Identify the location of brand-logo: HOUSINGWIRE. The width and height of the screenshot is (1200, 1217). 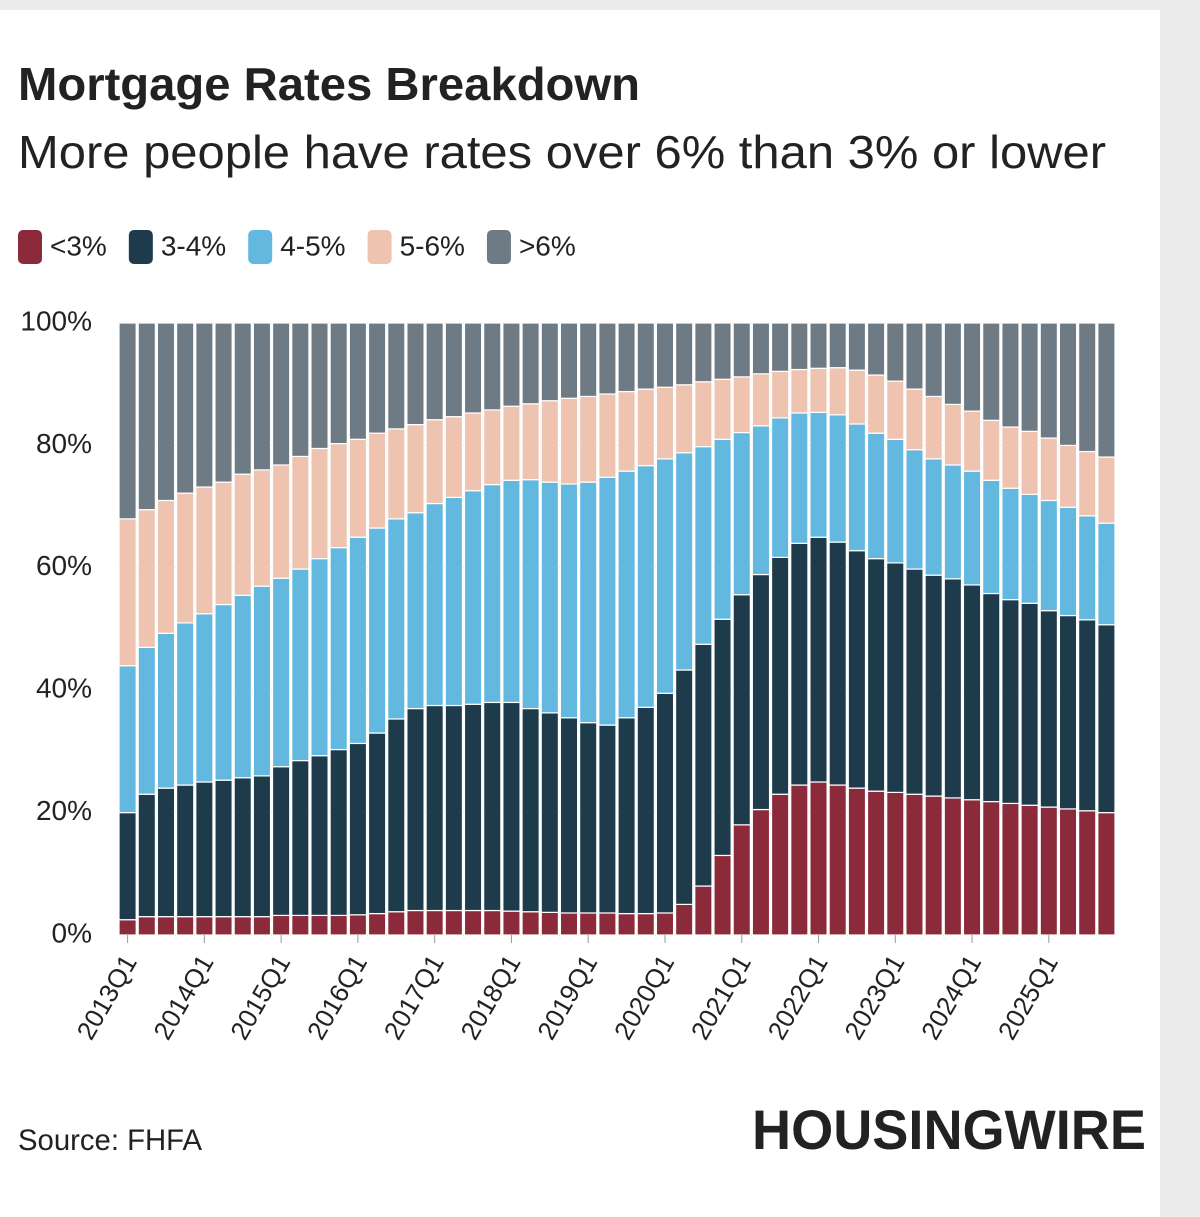
(949, 1129).